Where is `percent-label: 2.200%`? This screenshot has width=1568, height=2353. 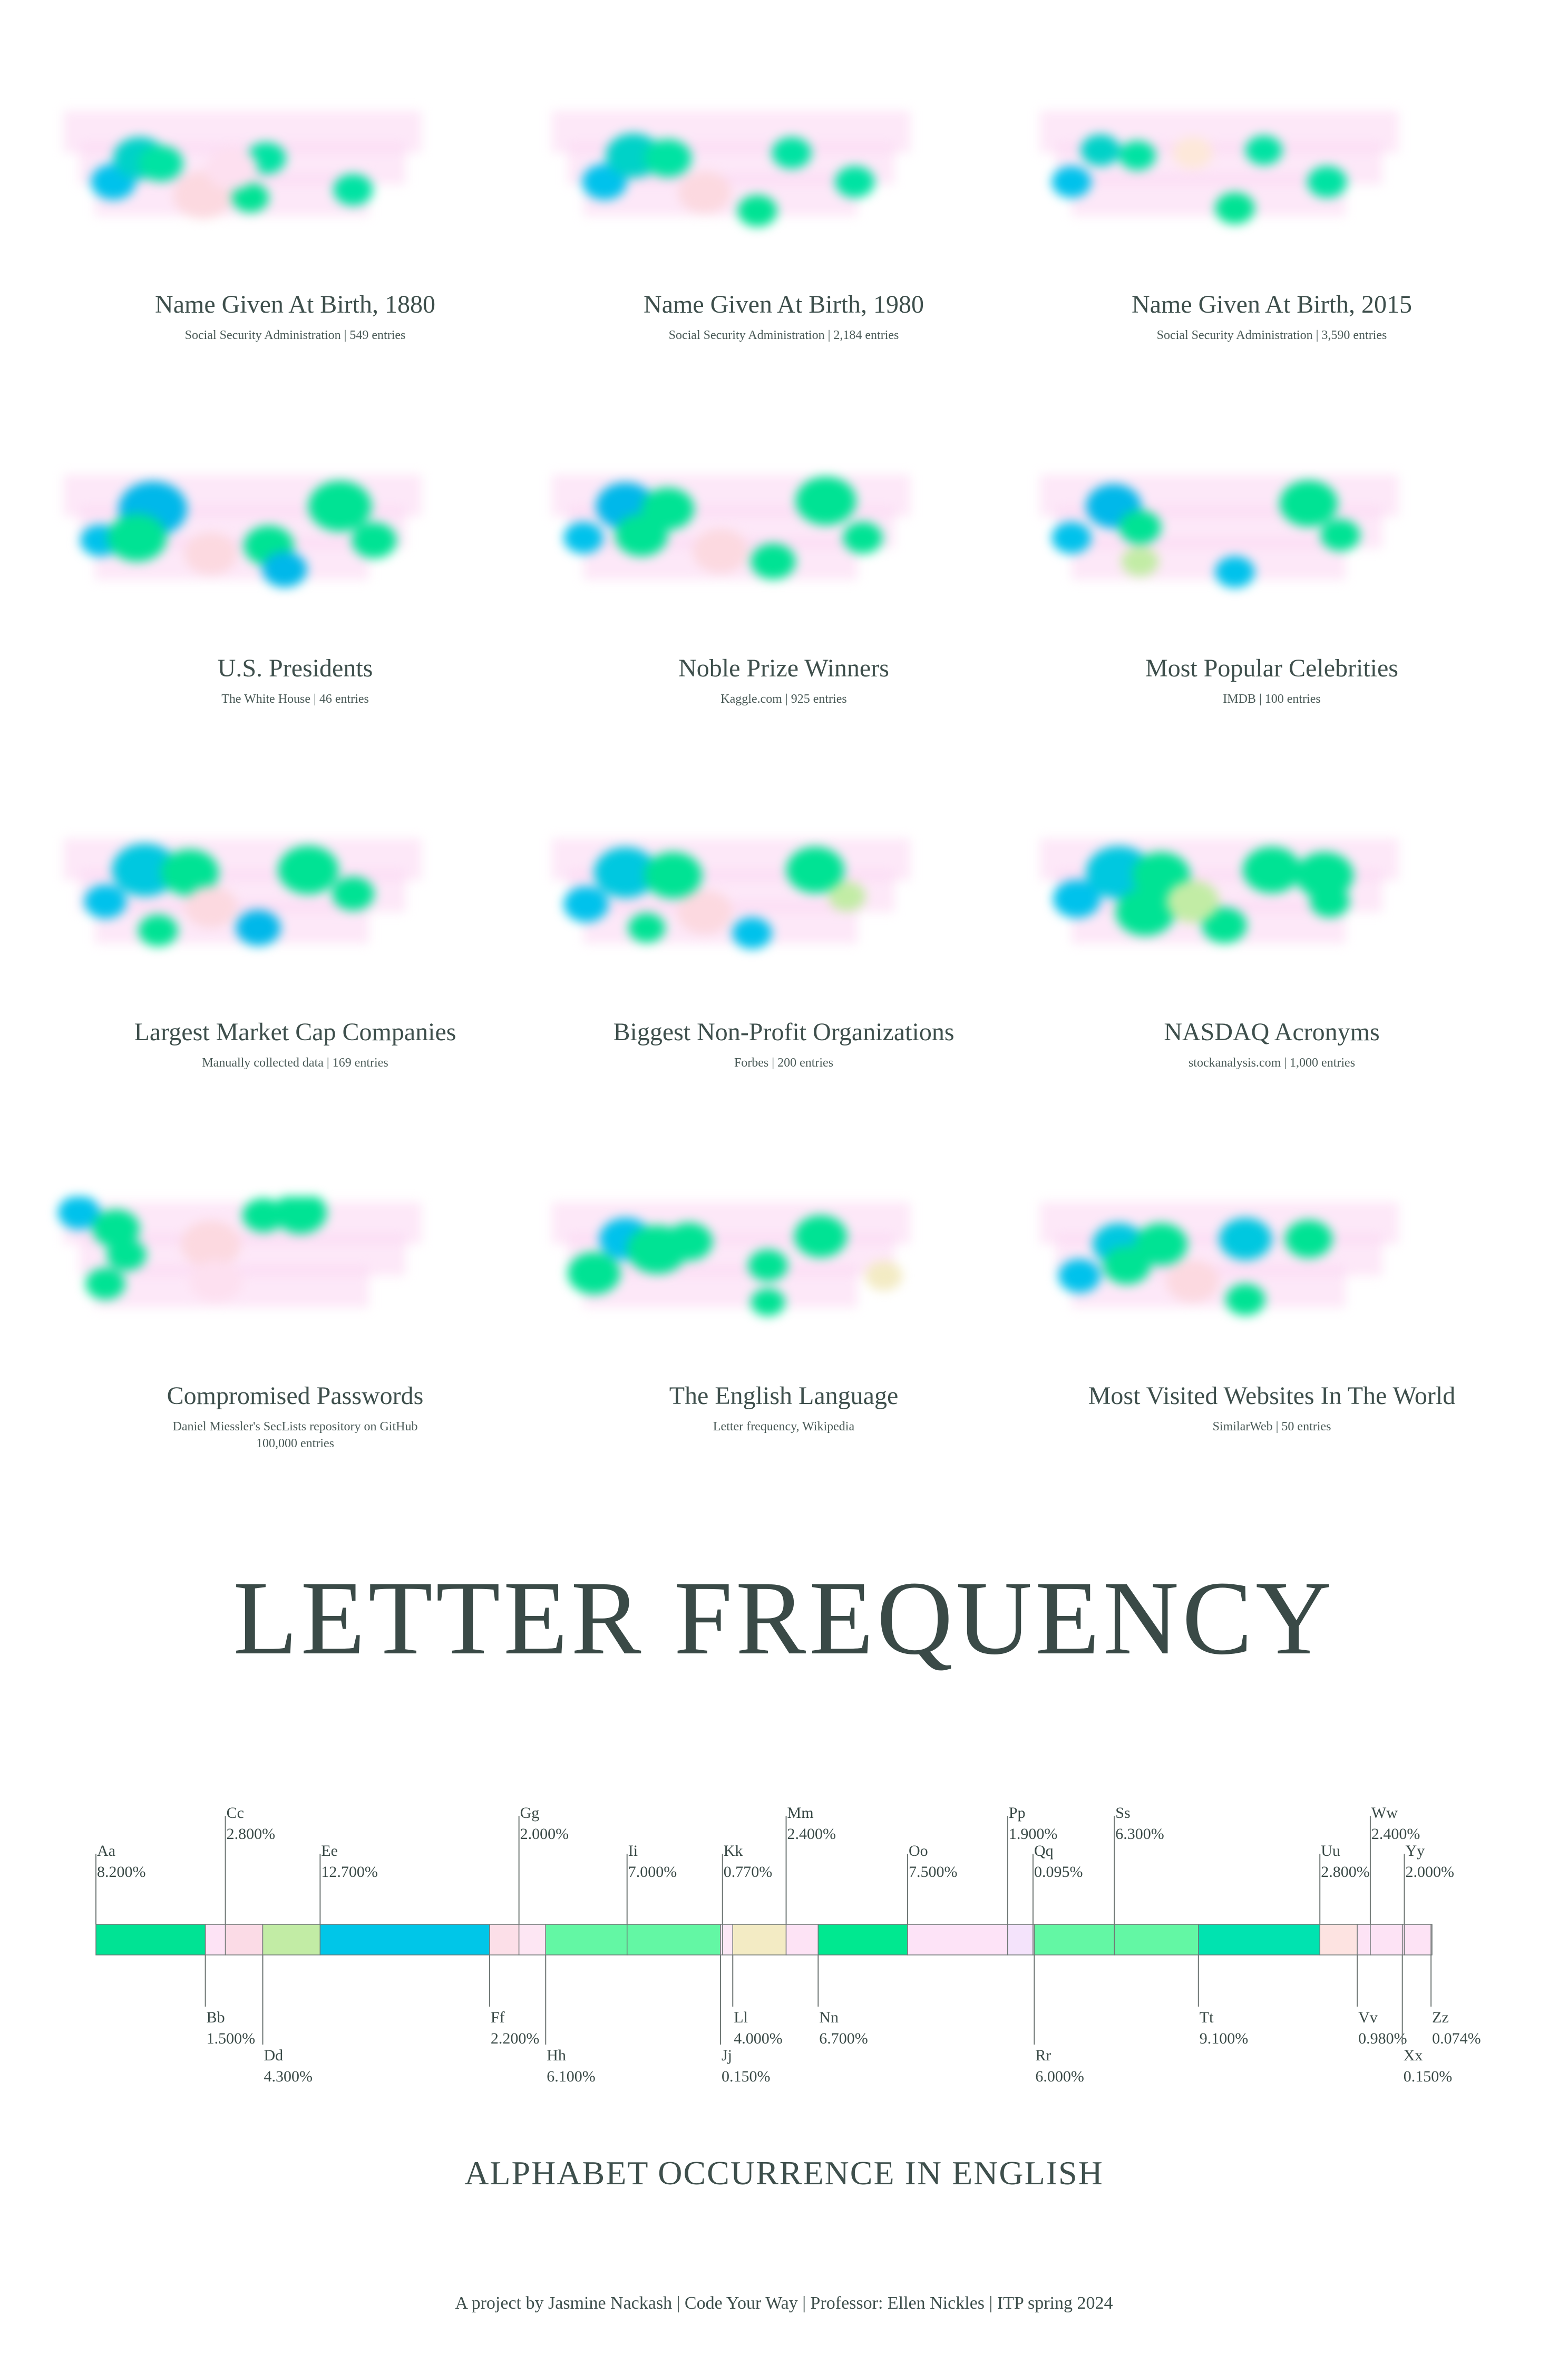 percent-label: 2.200% is located at coordinates (515, 2038).